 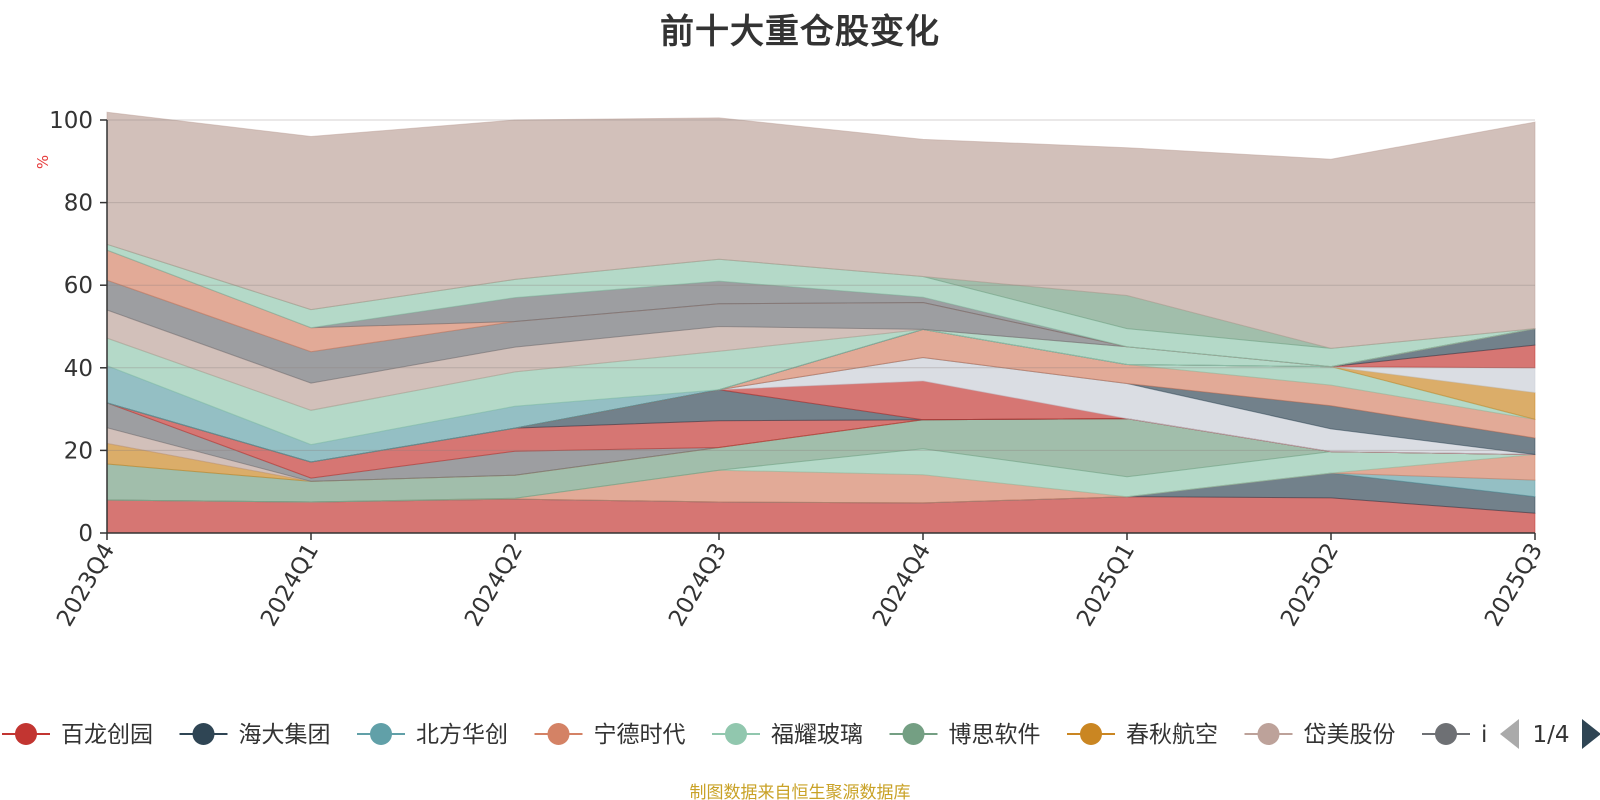 I want to click on legend-item-5: 福耀玻璃, so click(x=787, y=735).